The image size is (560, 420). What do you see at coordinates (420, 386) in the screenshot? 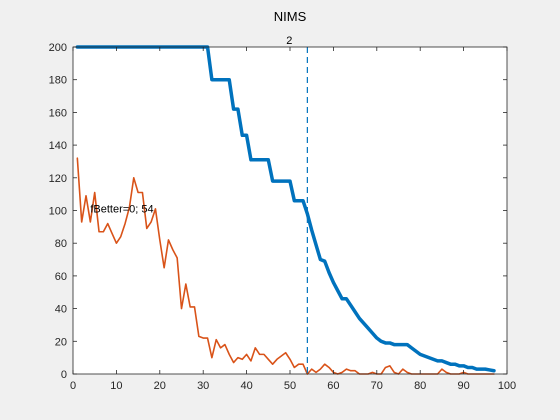
I see `x-tick-label: 80` at bounding box center [420, 386].